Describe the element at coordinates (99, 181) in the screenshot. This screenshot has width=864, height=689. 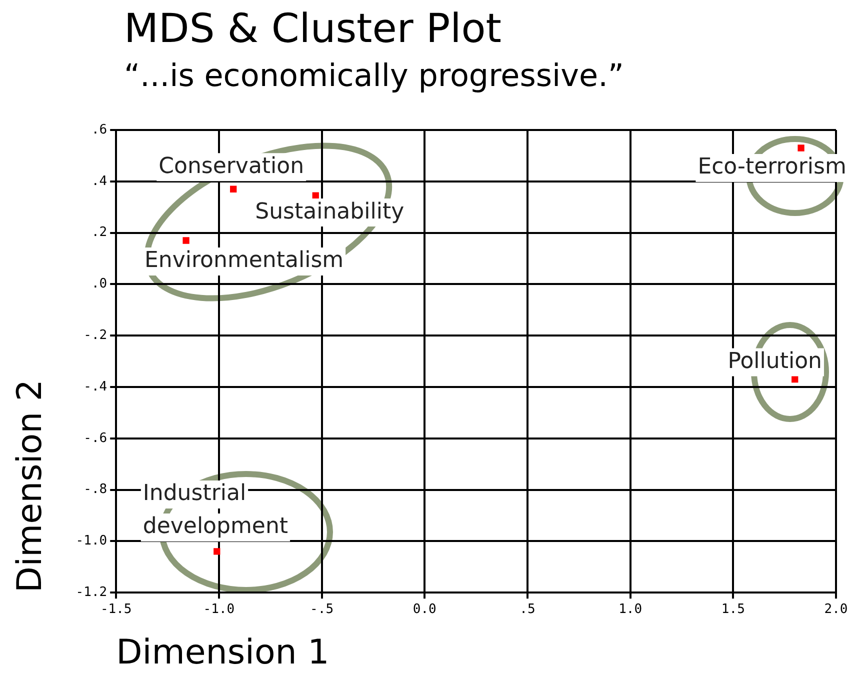
I see `y-tick-label: .4` at that location.